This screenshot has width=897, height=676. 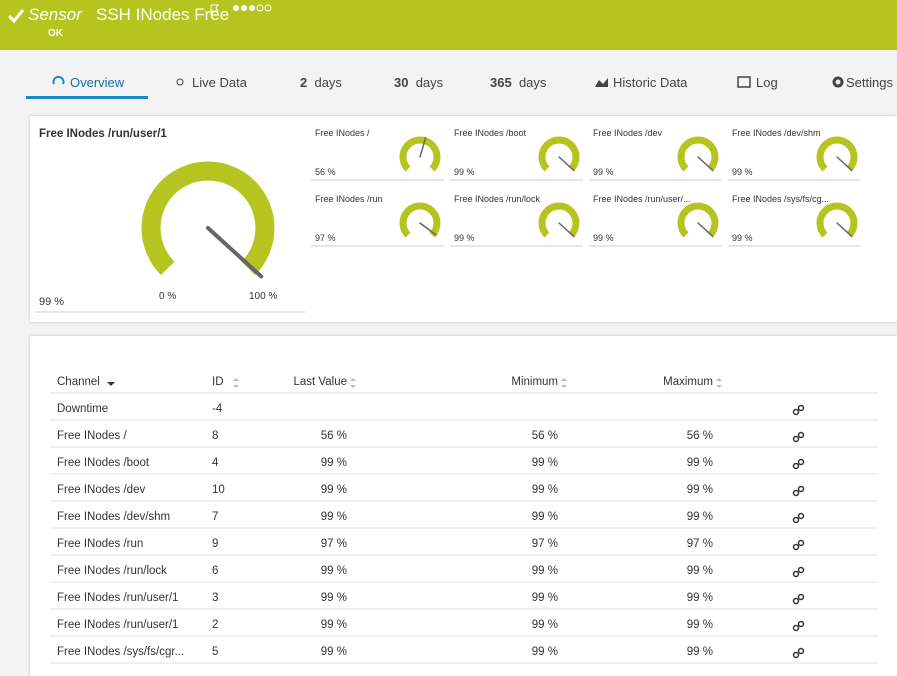 I want to click on tab-number: 365, so click(x=501, y=82).